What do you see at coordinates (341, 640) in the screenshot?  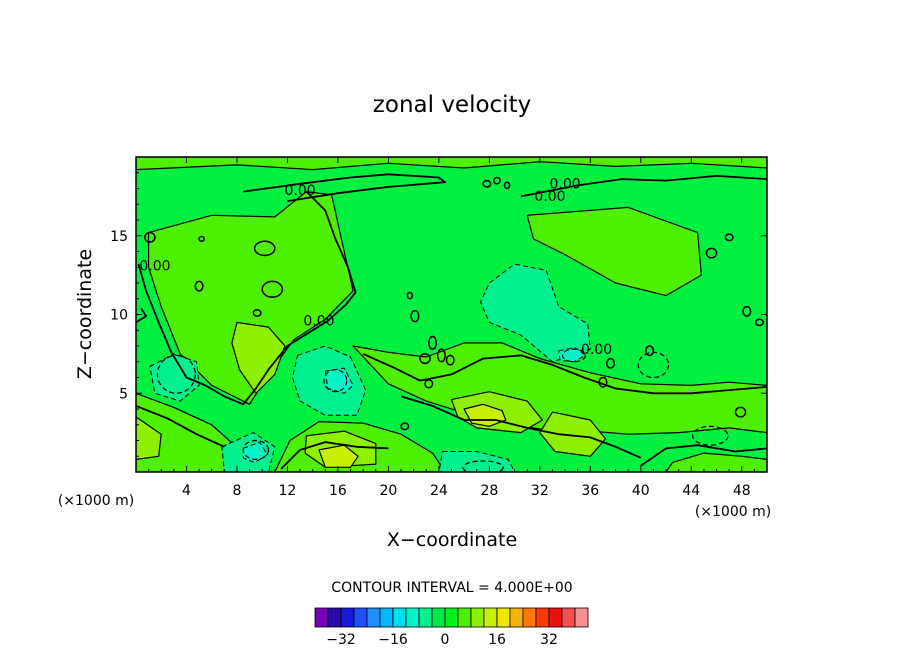 I see `colorbar-tick-label-0: −32` at bounding box center [341, 640].